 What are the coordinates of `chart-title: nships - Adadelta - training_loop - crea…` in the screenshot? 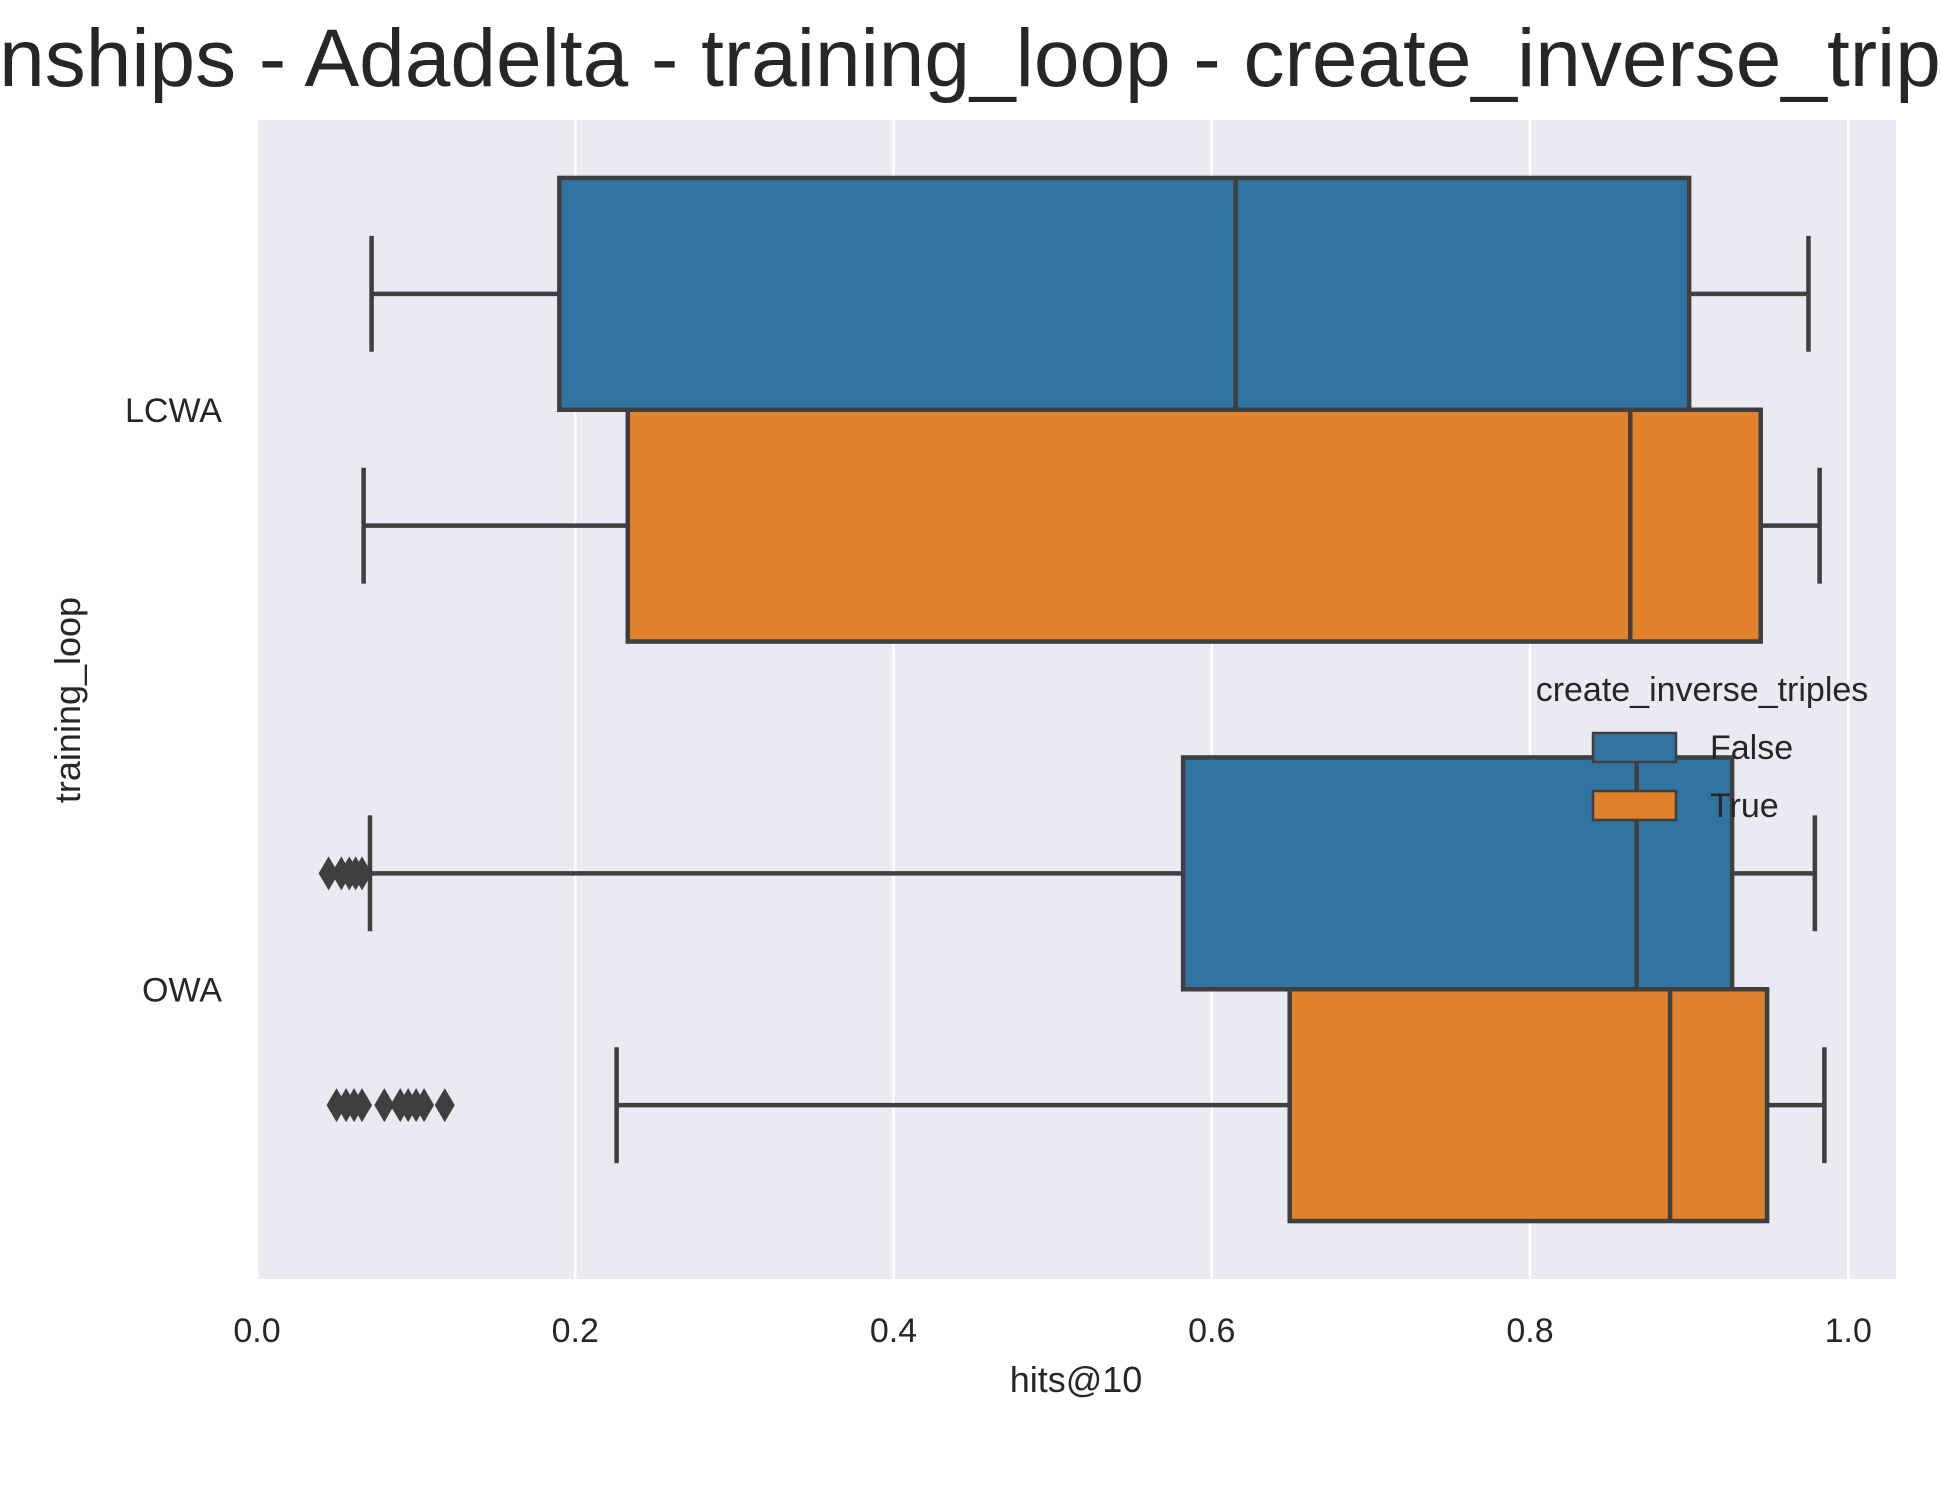 It's located at (970, 58).